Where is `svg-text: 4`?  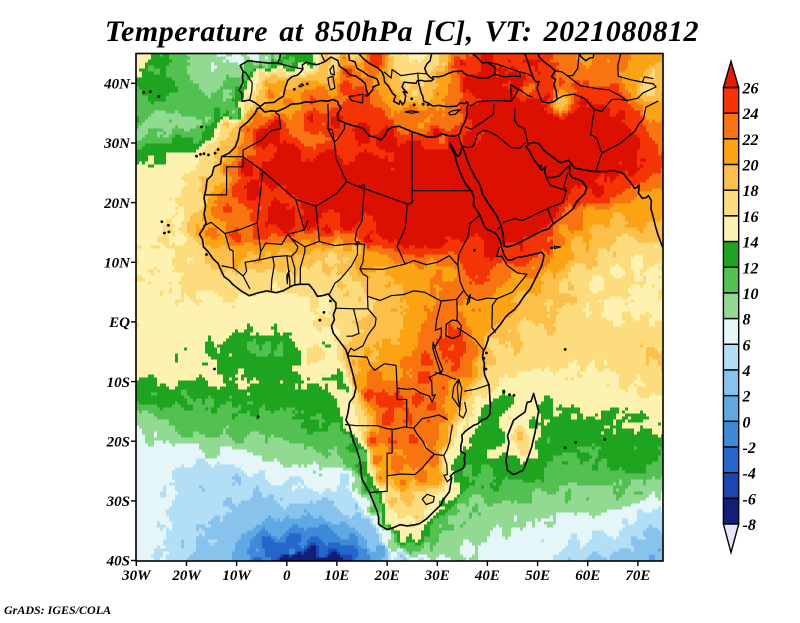
svg-text: 4 is located at coordinates (746, 371).